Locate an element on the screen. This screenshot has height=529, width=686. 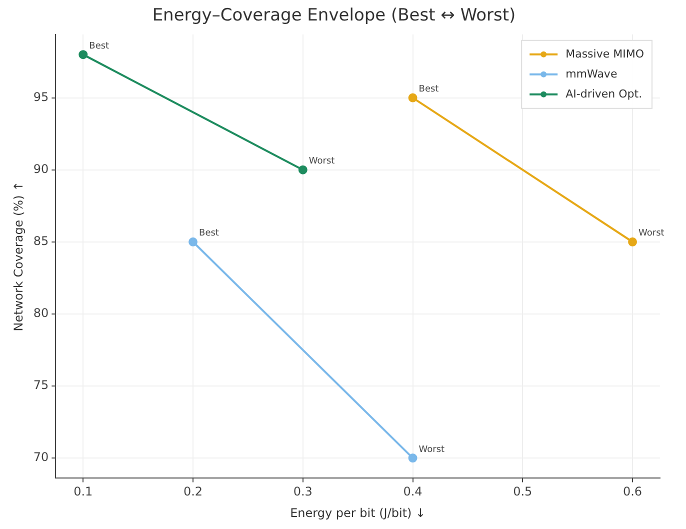
x-tick-label: 0.6 is located at coordinates (632, 491).